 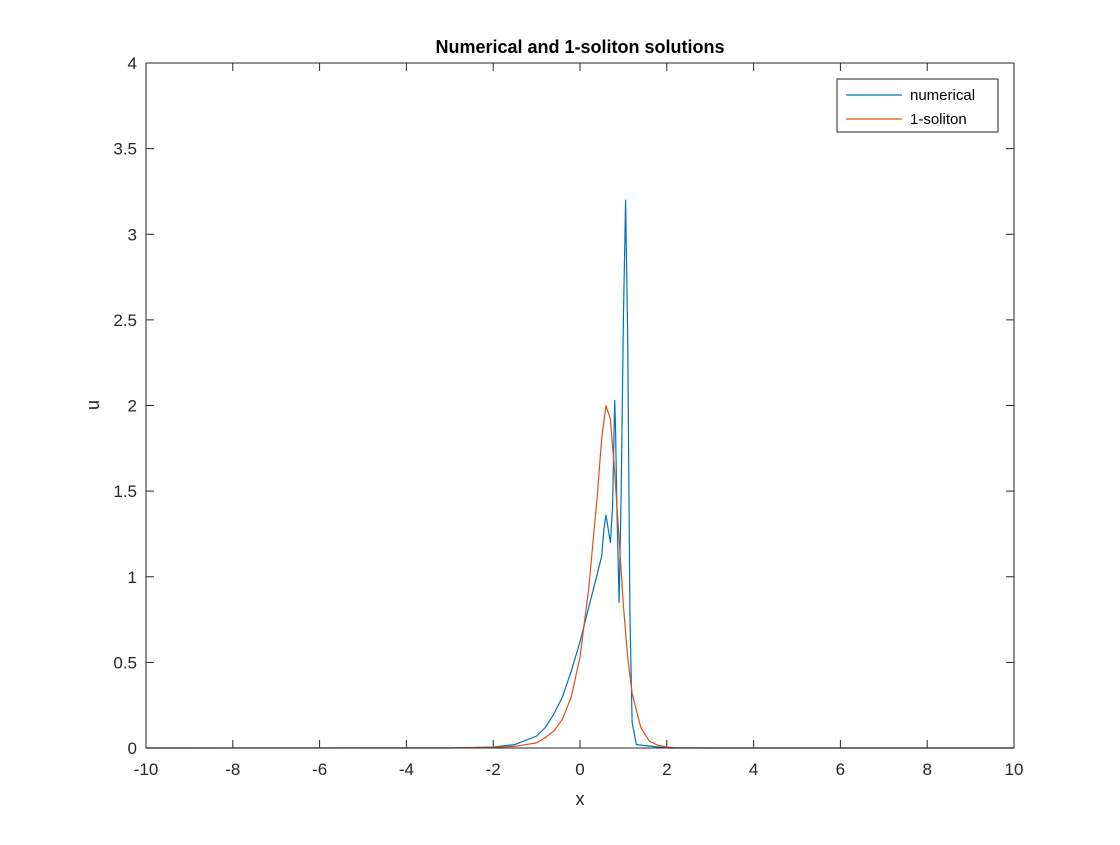 I want to click on legend-label-numerical: numerical, so click(x=942, y=95).